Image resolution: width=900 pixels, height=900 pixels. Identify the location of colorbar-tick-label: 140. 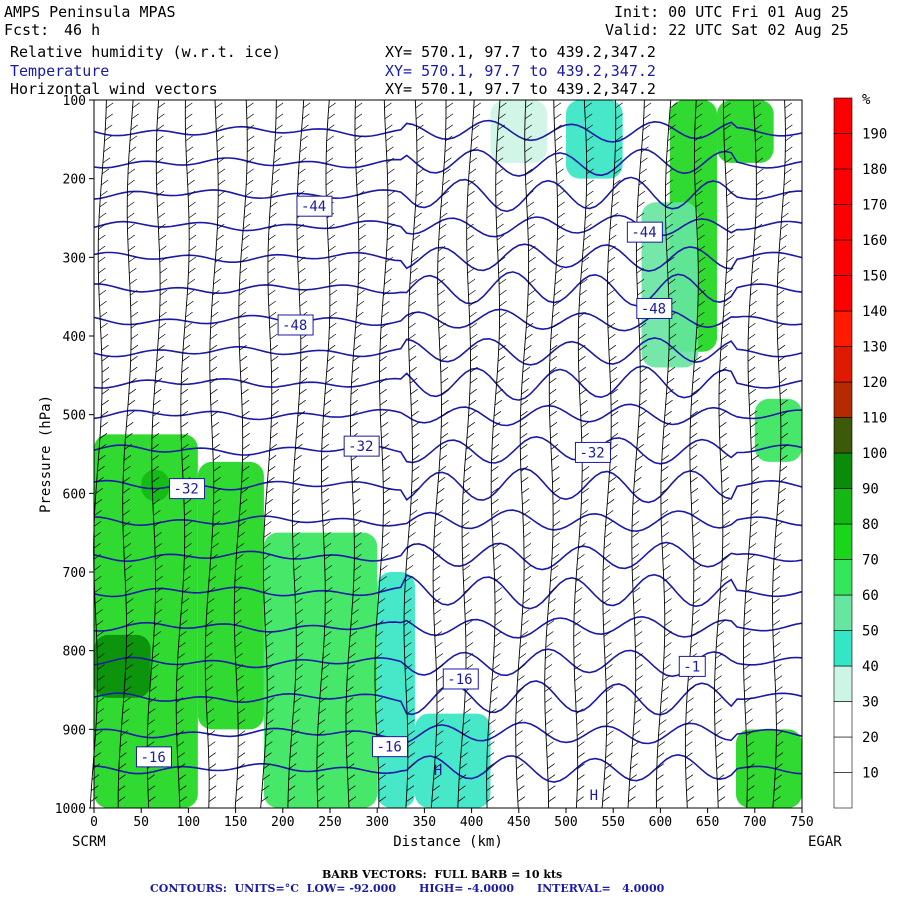
(874, 312).